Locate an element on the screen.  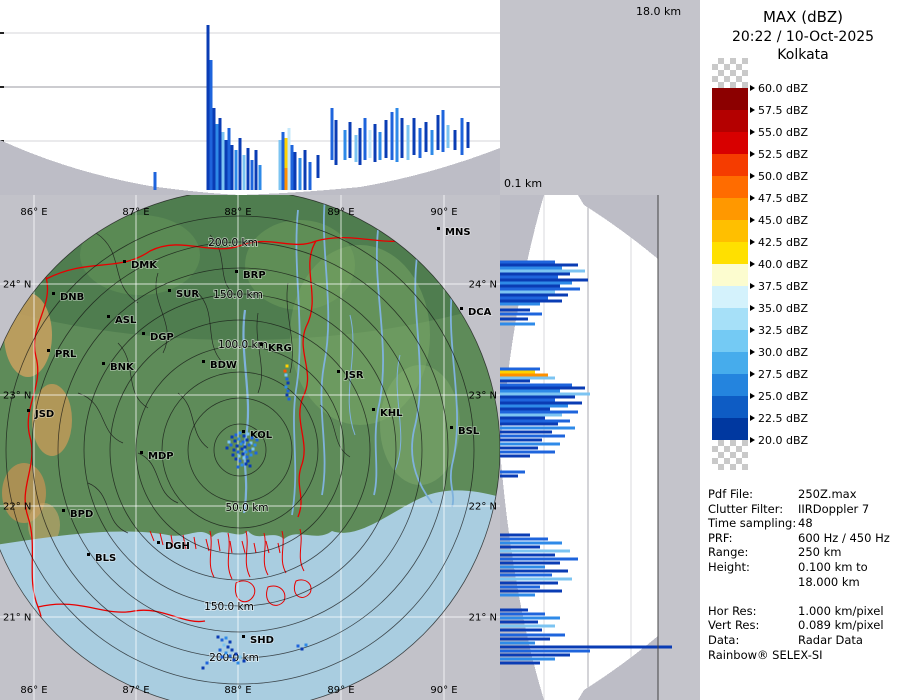
latitude-label: 24° N is located at coordinates (483, 285).